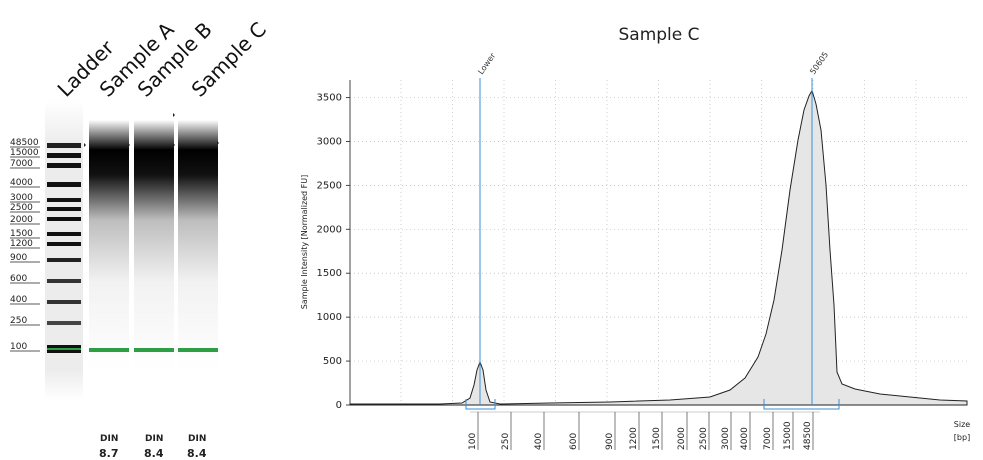  Describe the element at coordinates (339, 405) in the screenshot. I see `y-tick-label: 0` at that location.